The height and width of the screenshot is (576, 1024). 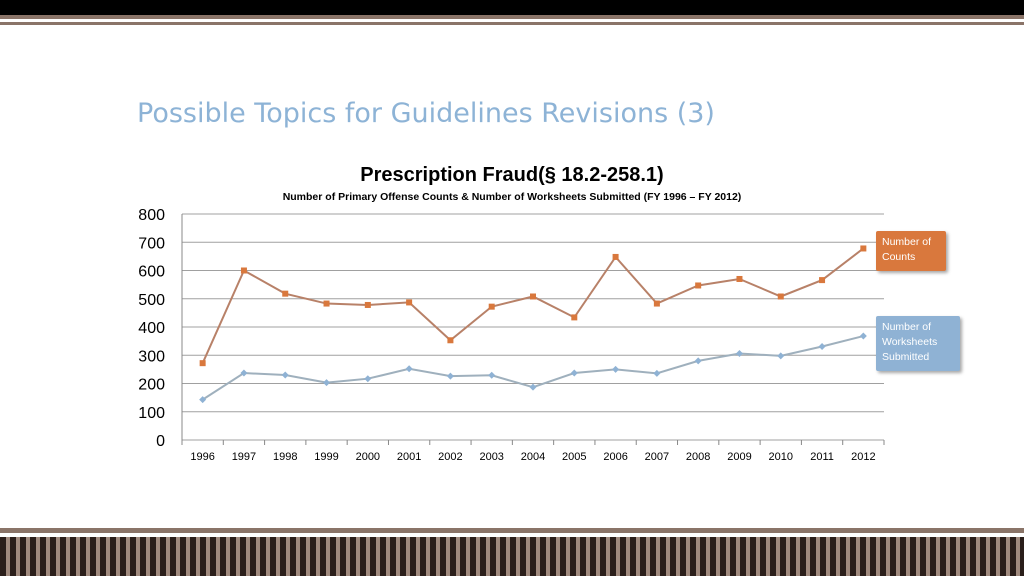 What do you see at coordinates (368, 457) in the screenshot?
I see `x-tick-label: 2000` at bounding box center [368, 457].